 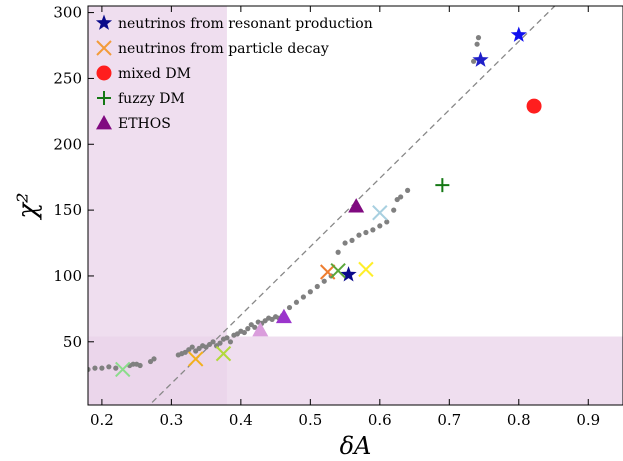 What do you see at coordinates (355, 370) in the screenshot?
I see `shaded-region` at bounding box center [355, 370].